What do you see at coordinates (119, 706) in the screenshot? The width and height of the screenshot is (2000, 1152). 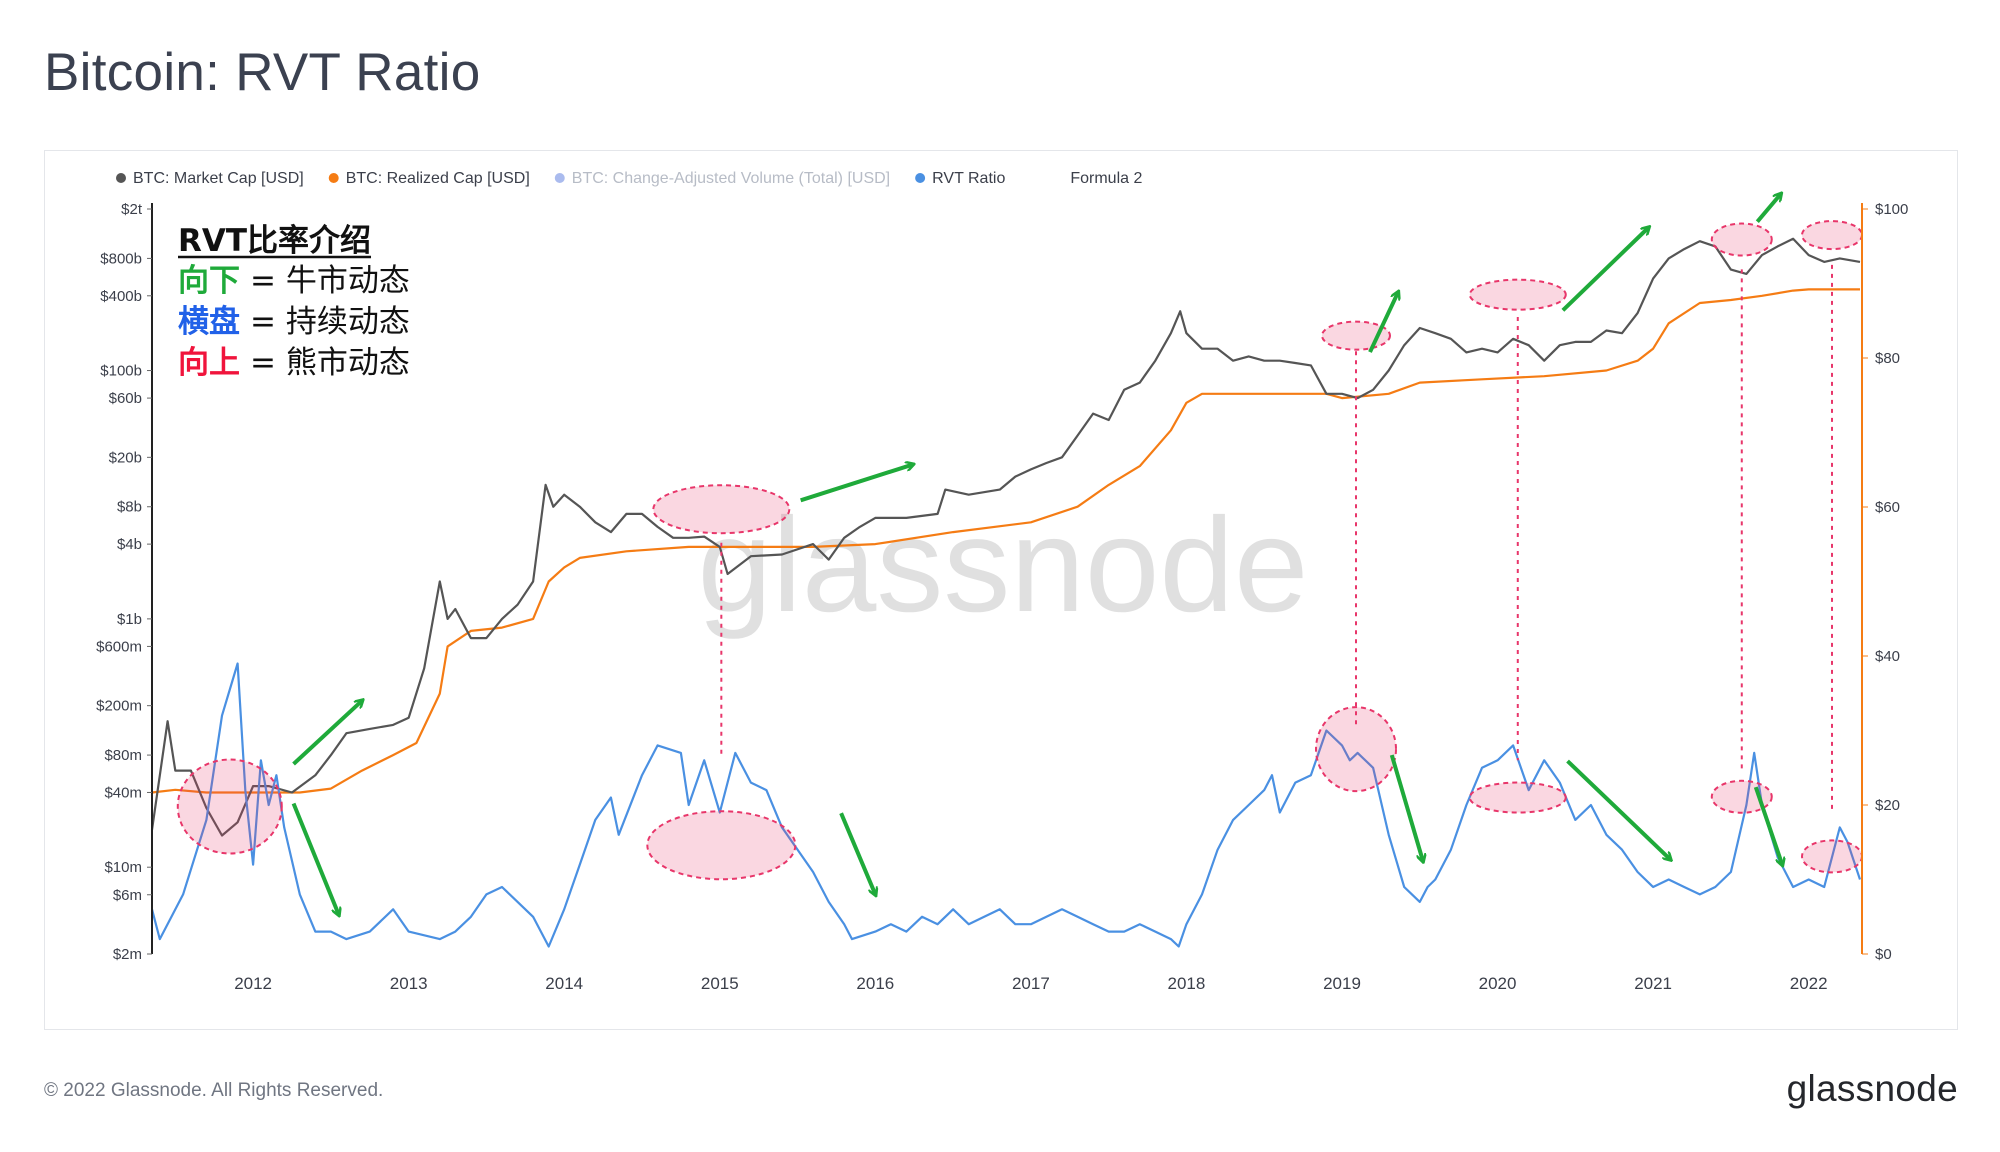 I see `left-axis-tick-label: $200m` at bounding box center [119, 706].